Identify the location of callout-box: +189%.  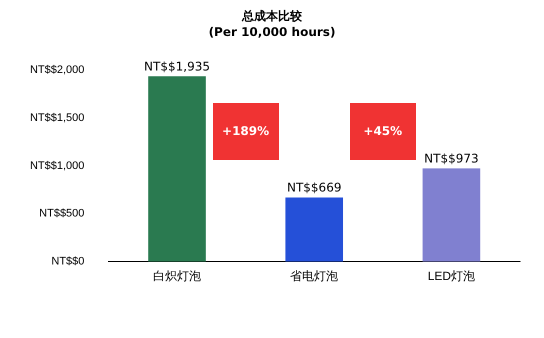
(245, 131).